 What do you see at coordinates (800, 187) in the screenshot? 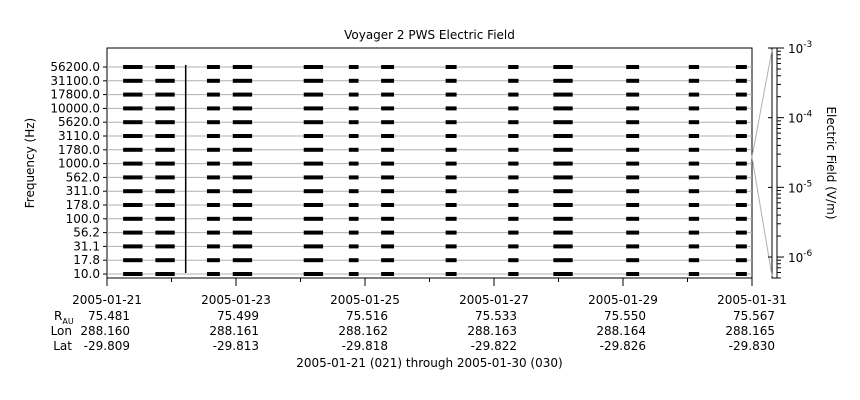
I see `colorbar-tick-label: 10-5` at bounding box center [800, 187].